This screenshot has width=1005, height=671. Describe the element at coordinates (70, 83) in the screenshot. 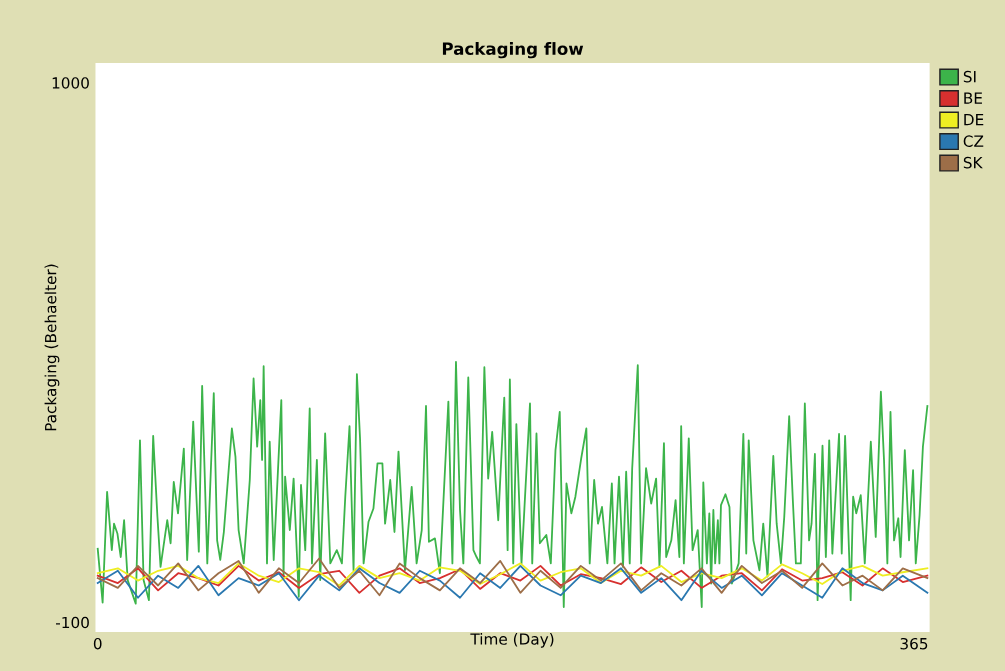

I see `y-tick-label: 1000` at that location.